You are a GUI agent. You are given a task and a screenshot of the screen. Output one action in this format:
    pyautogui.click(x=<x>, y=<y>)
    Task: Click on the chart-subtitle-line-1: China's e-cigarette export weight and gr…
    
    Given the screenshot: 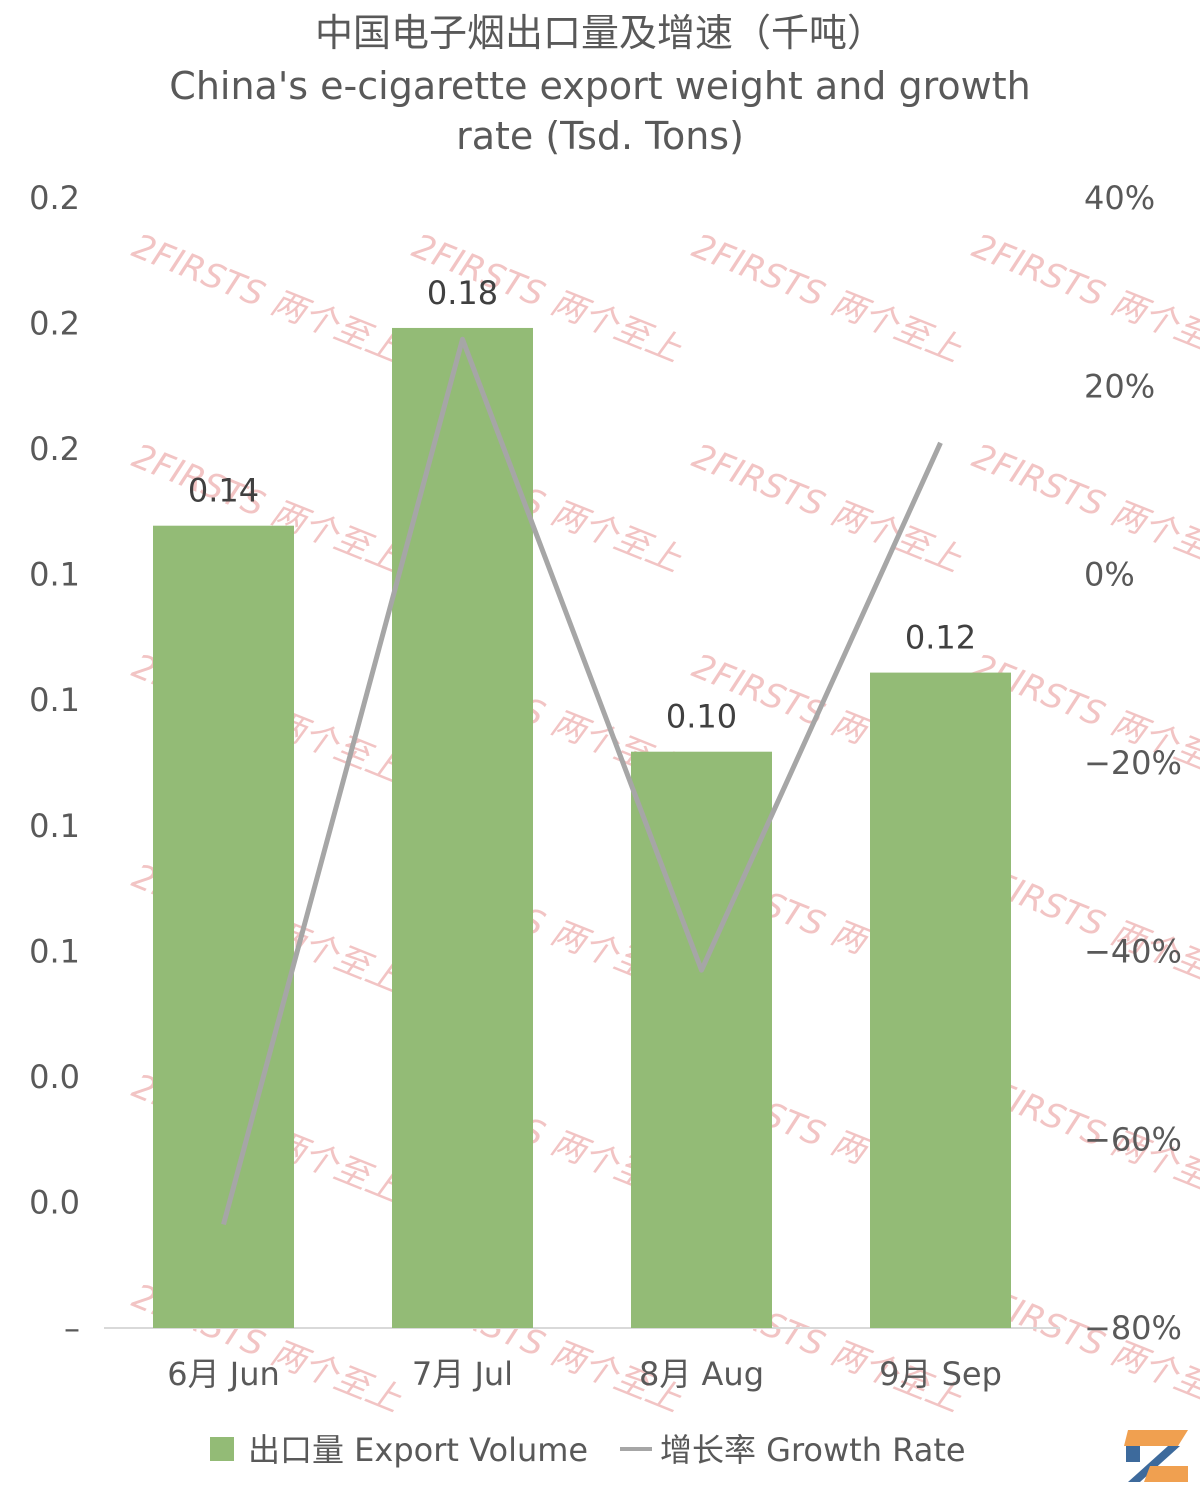 What is the action you would take?
    pyautogui.click(x=599, y=86)
    